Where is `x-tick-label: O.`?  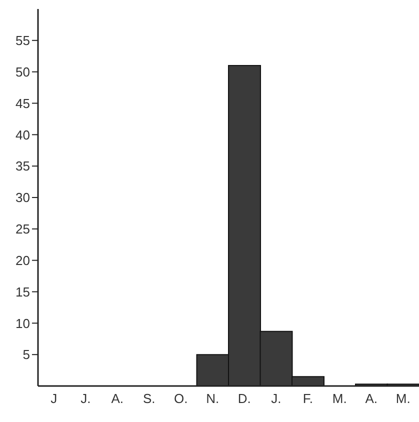
x-tick-label: O. is located at coordinates (181, 398).